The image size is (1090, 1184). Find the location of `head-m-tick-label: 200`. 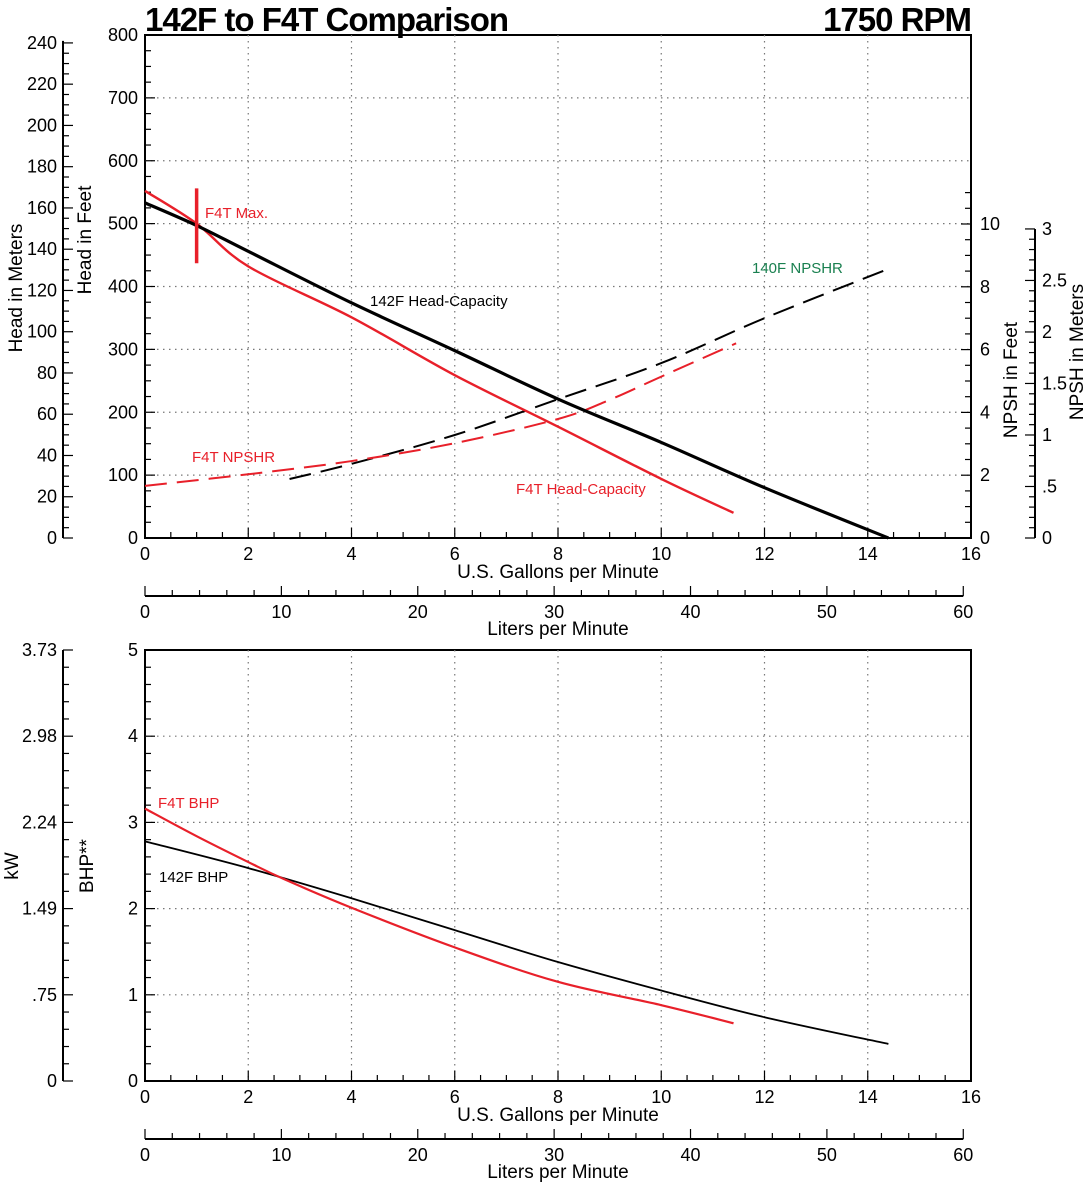

head-m-tick-label: 200 is located at coordinates (42, 125).